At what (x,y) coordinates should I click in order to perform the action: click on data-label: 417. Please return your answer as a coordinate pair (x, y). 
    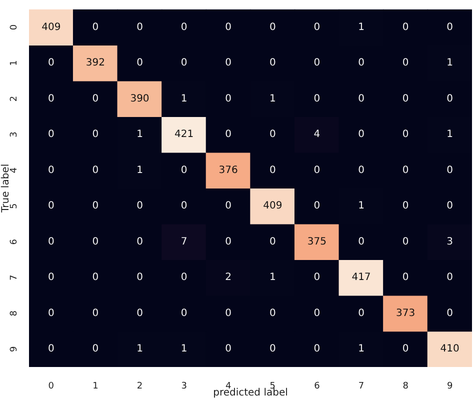
    Looking at the image, I should click on (361, 278).